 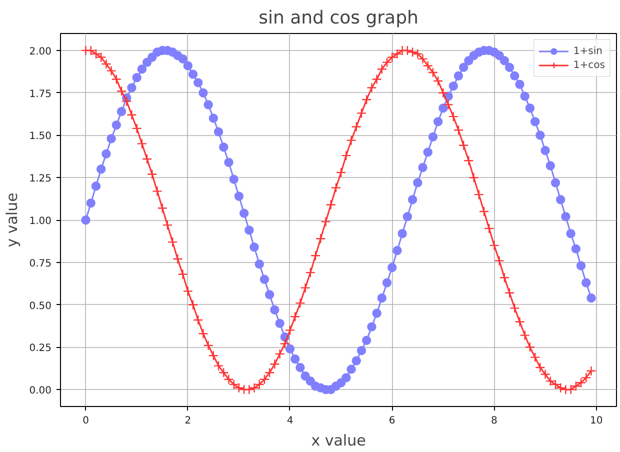 I want to click on x-tick-label: 0, so click(x=85, y=421).